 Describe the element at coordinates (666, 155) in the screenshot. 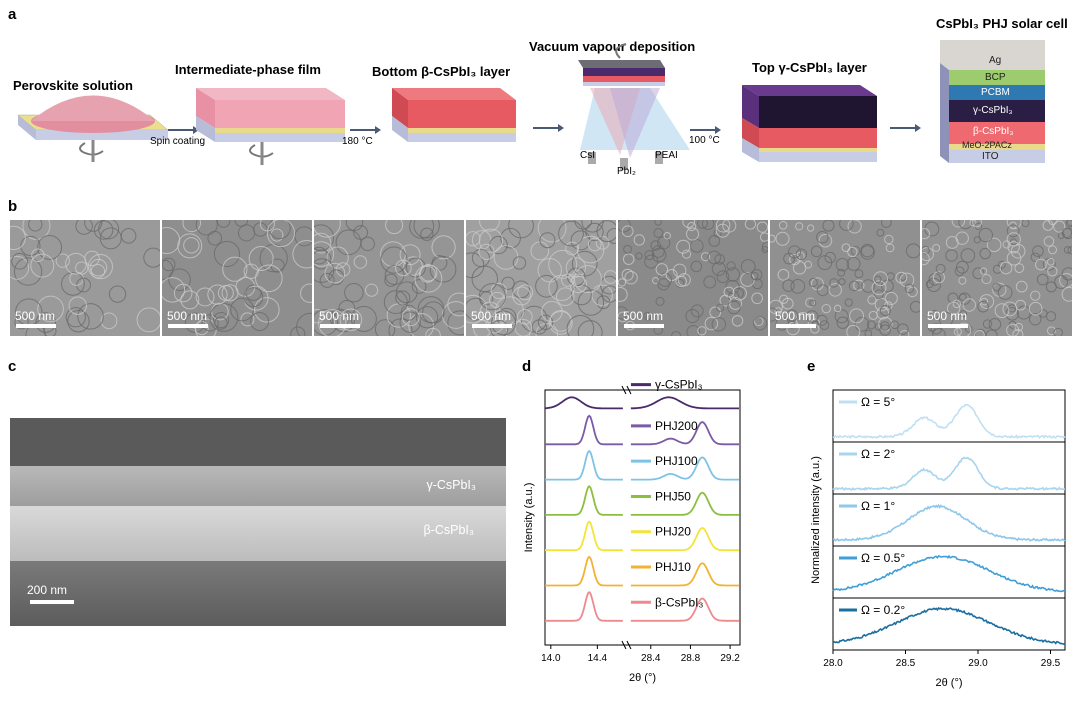

I see `source-peai: PEAI` at that location.